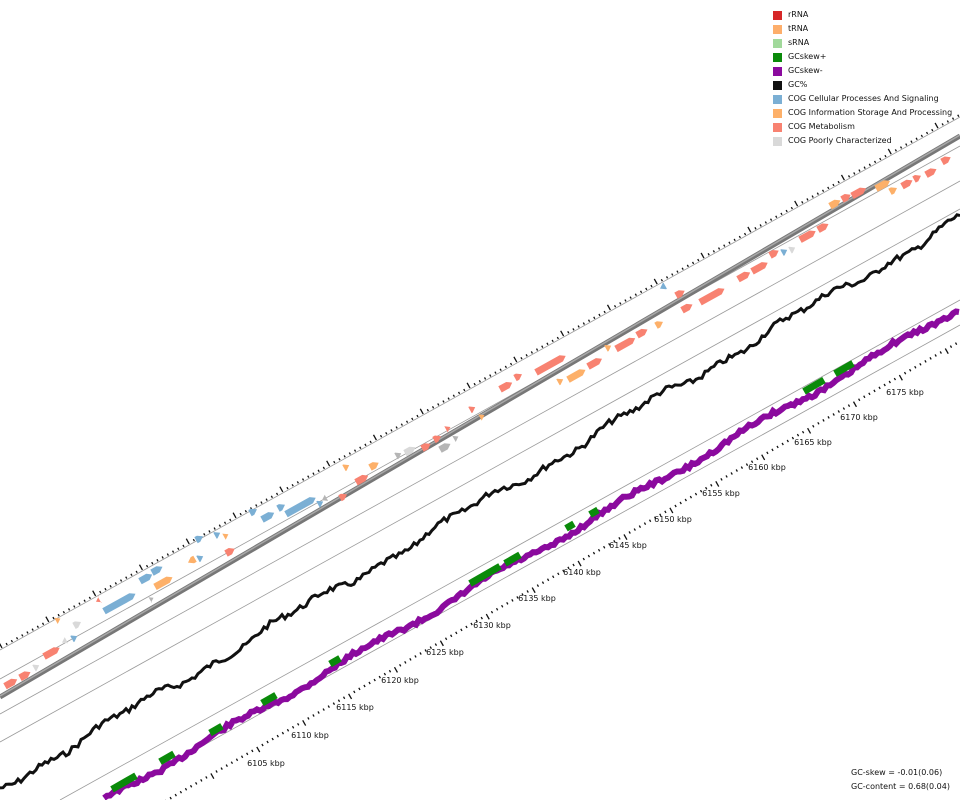  I want to click on scale-label: 6135 kbp, so click(537, 598).